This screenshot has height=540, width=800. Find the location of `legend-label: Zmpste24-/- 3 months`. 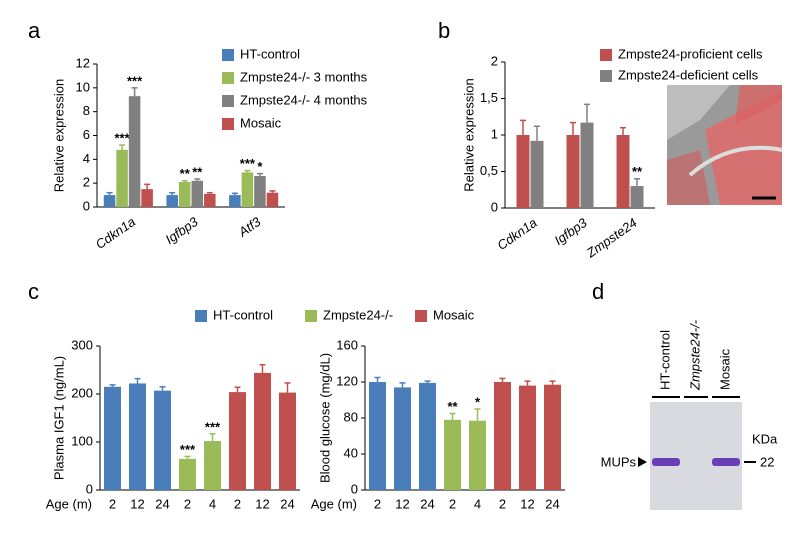

legend-label: Zmpste24-/- 3 months is located at coordinates (304, 76).